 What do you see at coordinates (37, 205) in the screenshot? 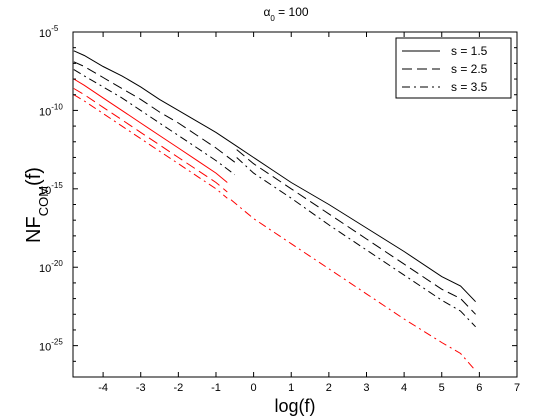
I see `y-axis-label: NFCOM(f)` at bounding box center [37, 205].